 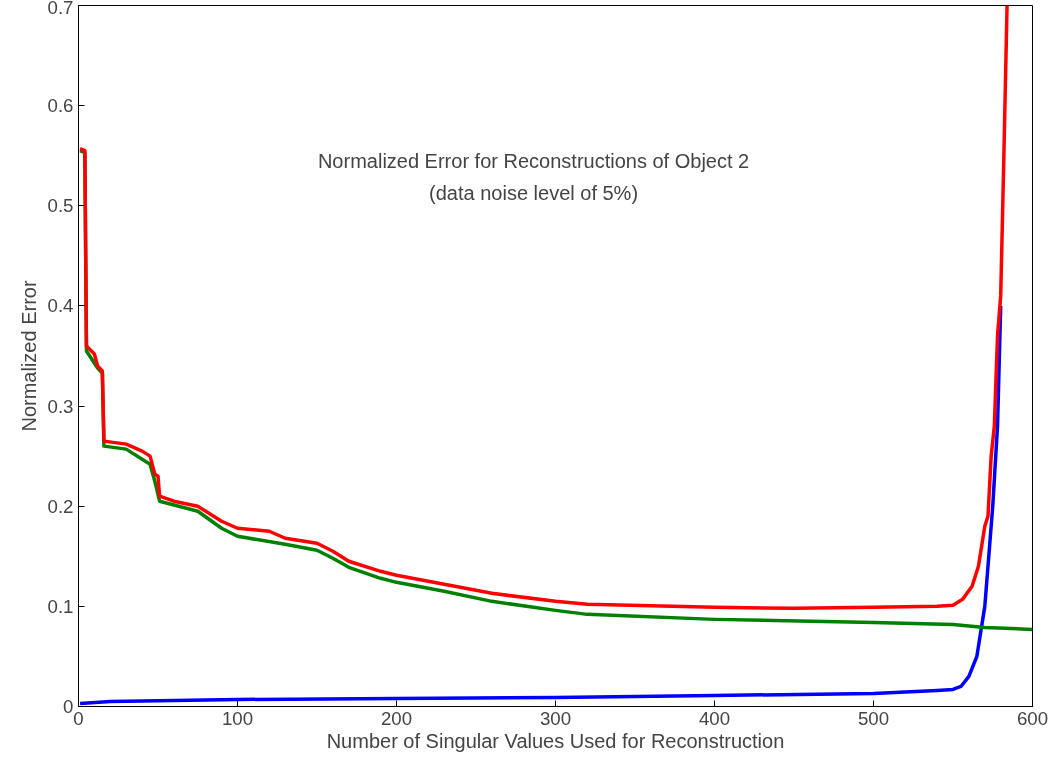 I want to click on x-tick-label: 100, so click(x=237, y=718).